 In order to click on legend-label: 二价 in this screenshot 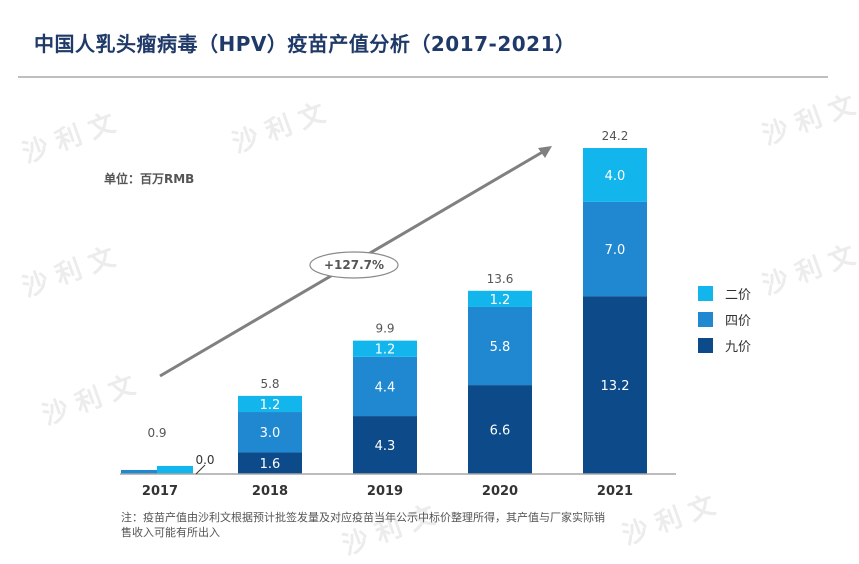, I will do `click(738, 295)`.